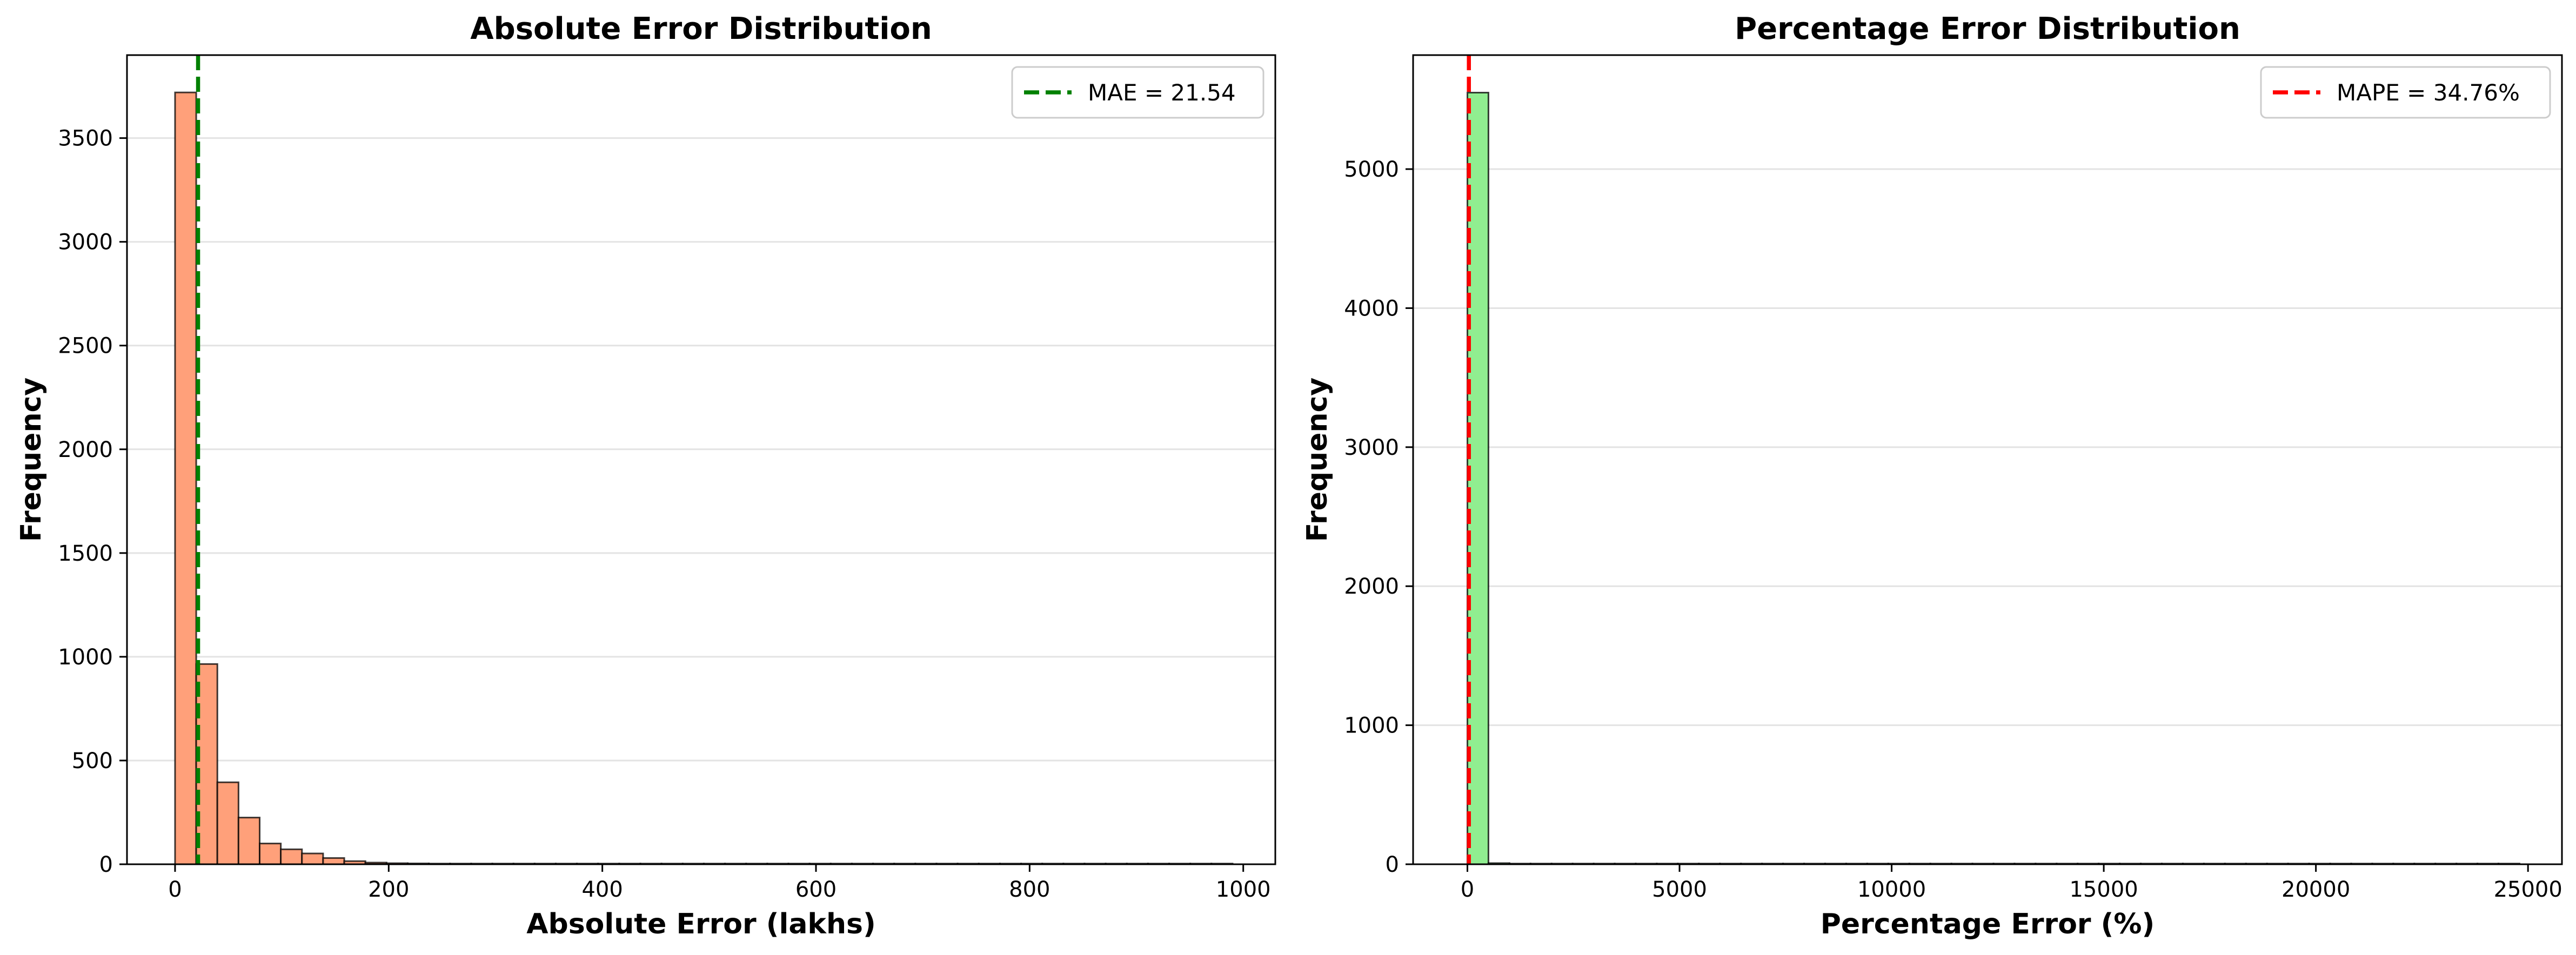 The width and height of the screenshot is (2576, 955). Describe the element at coordinates (92, 761) in the screenshot. I see `y-tick-label: 500` at that location.